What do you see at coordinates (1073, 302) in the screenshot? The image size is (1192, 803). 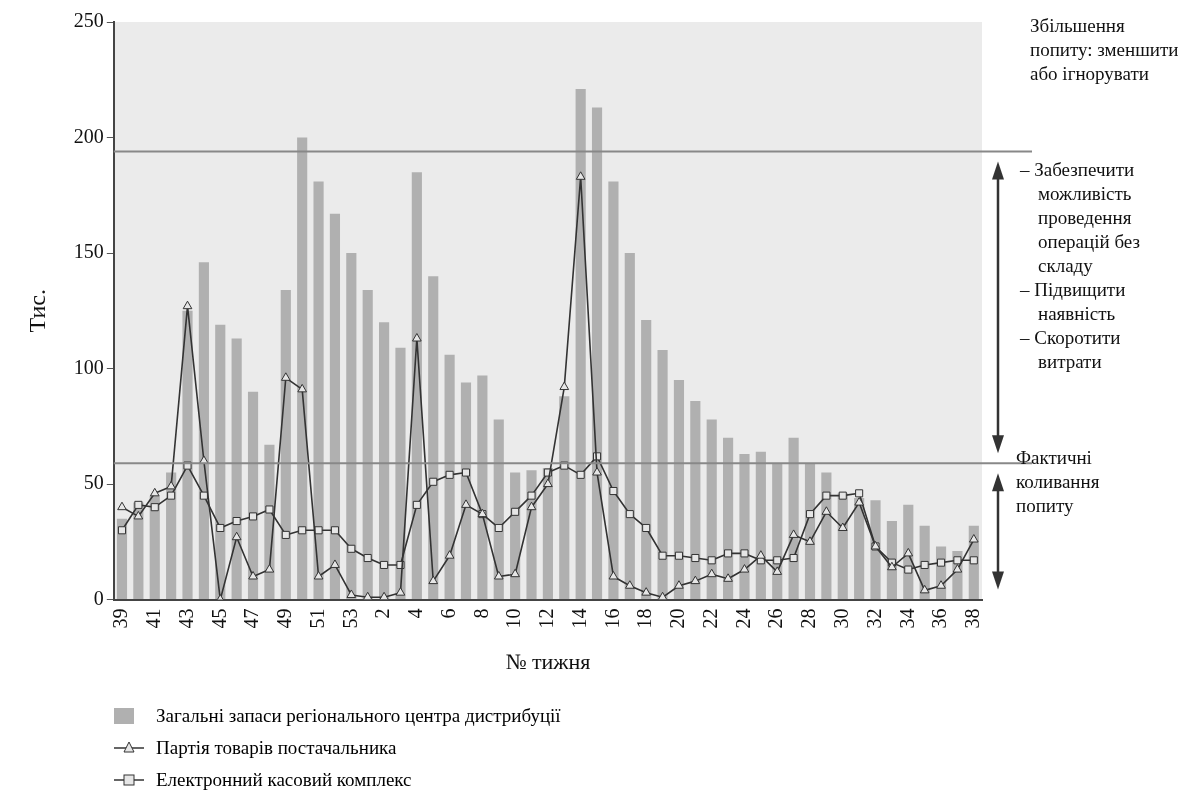 I see `text: – Підвищити наявність` at bounding box center [1073, 302].